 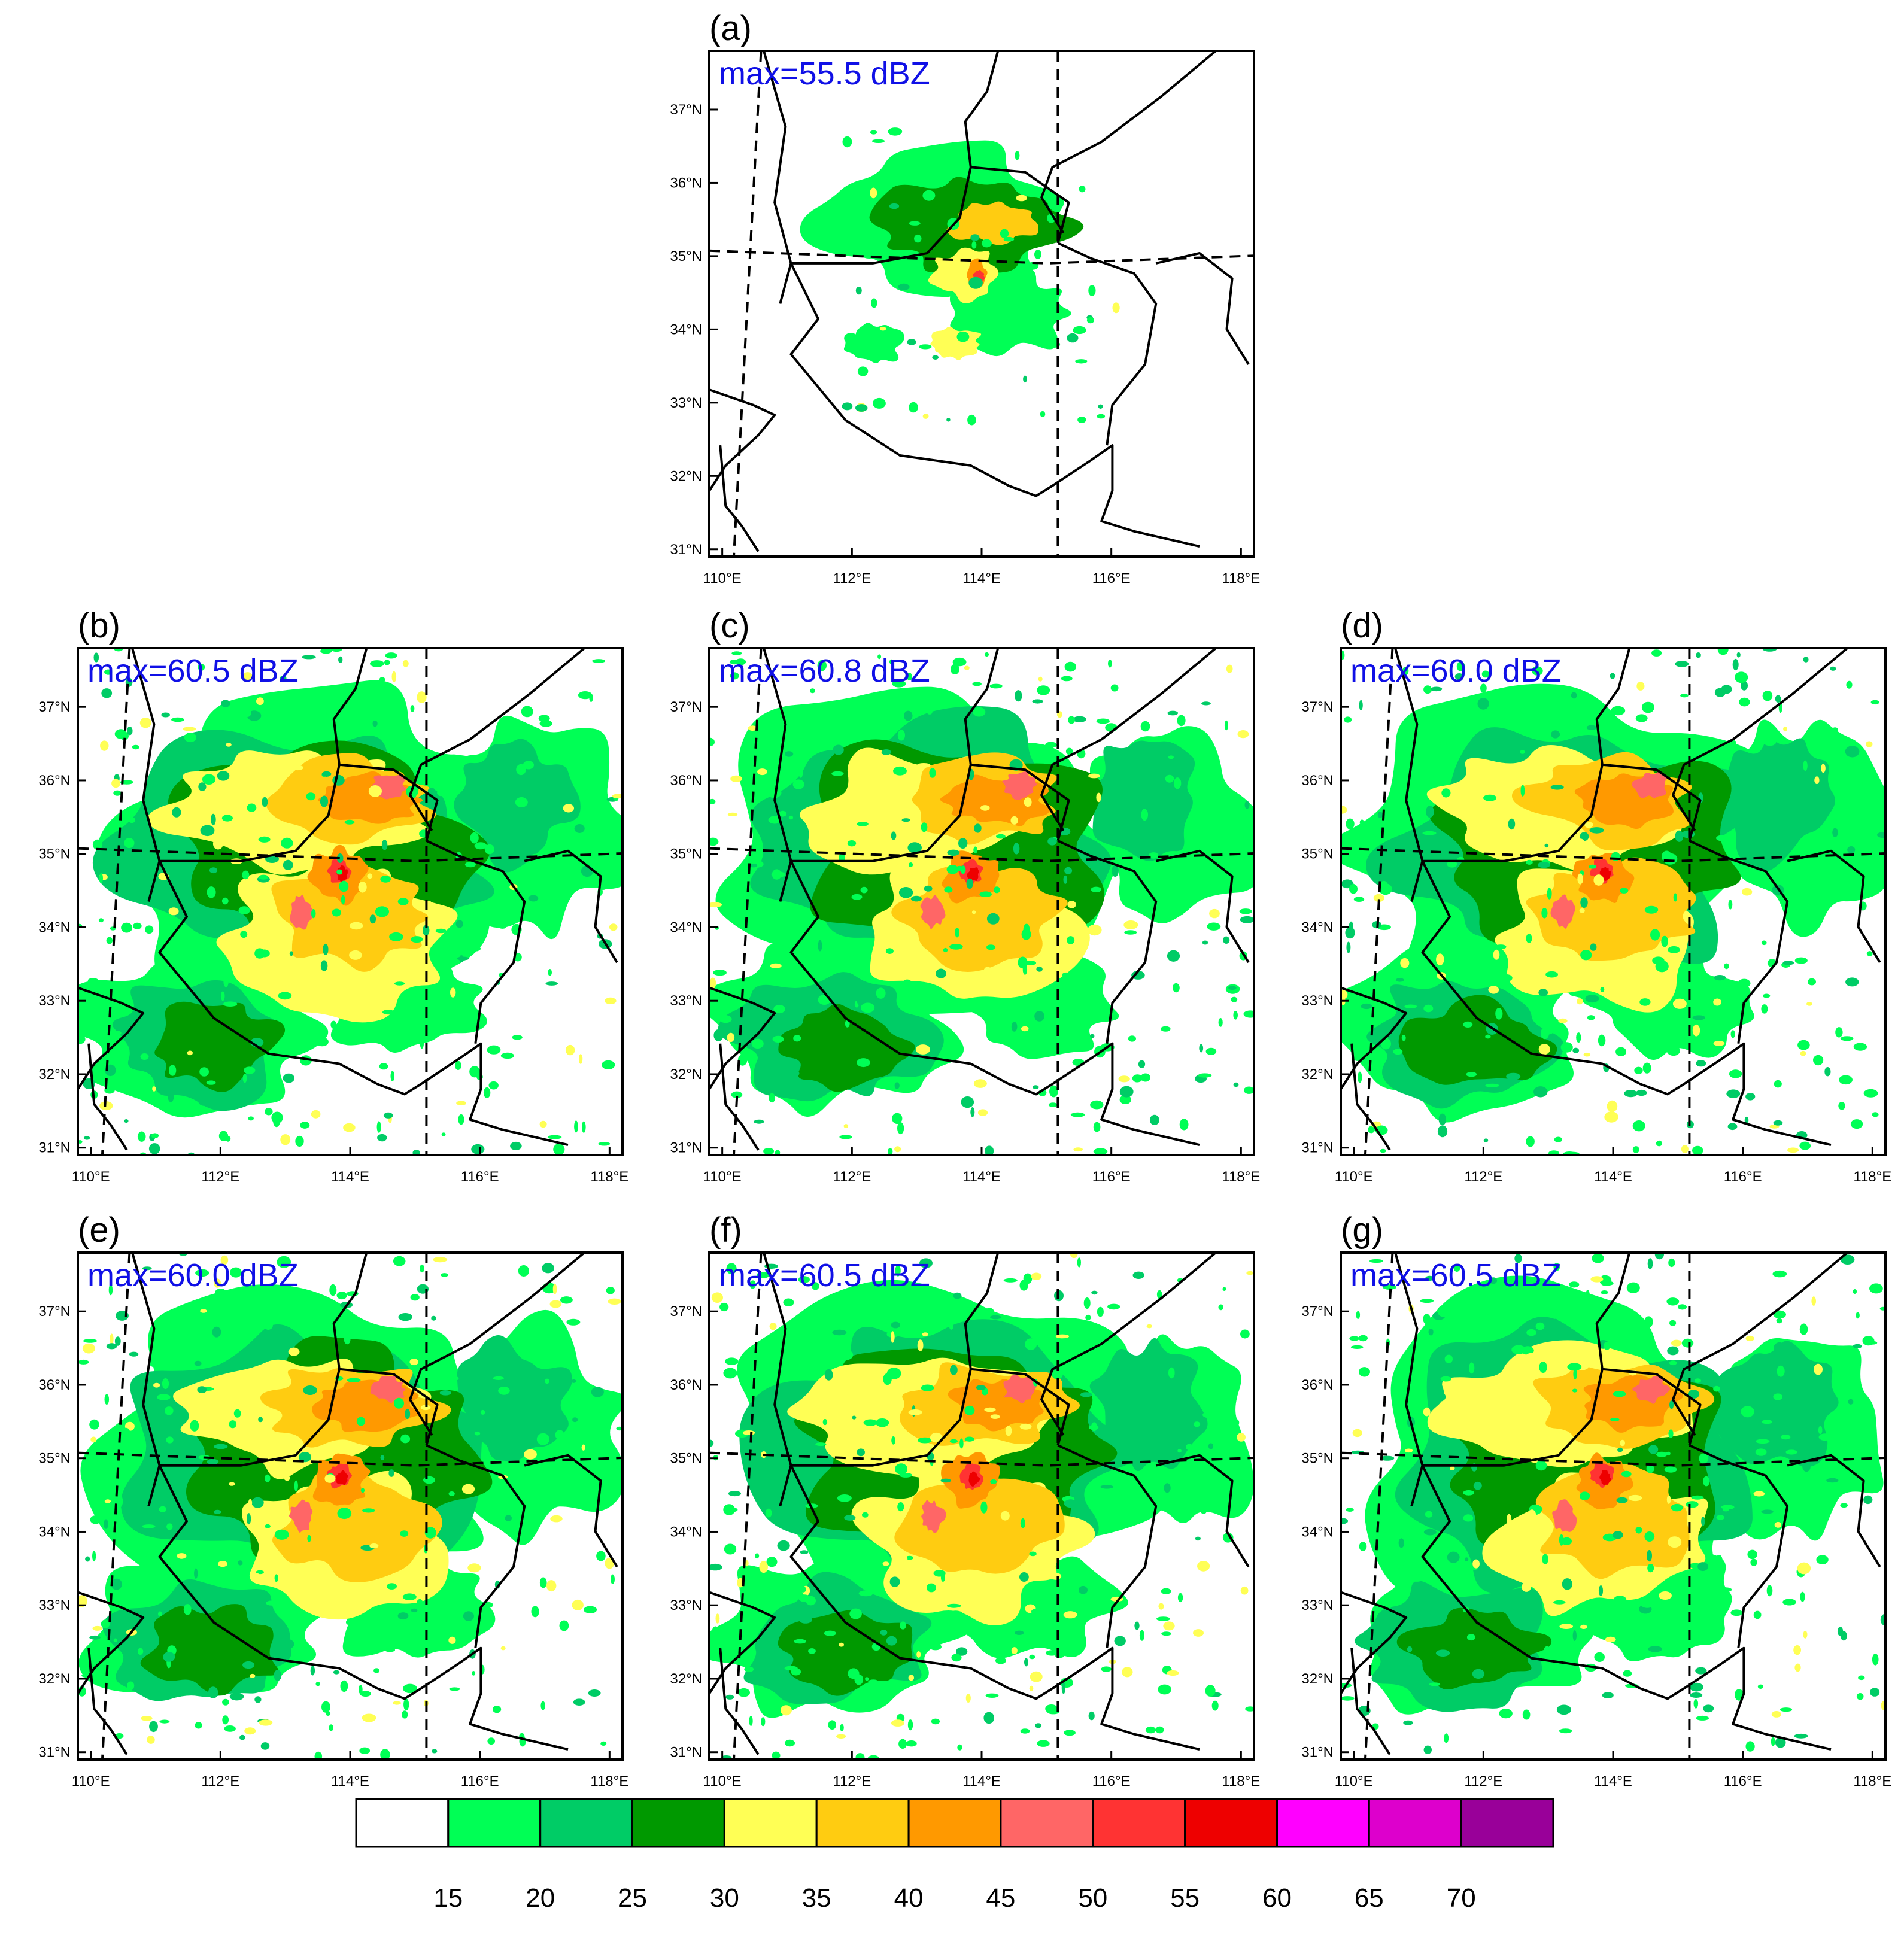 What do you see at coordinates (55, 1679) in the screenshot?
I see `lat-tick-label: 32°N` at bounding box center [55, 1679].